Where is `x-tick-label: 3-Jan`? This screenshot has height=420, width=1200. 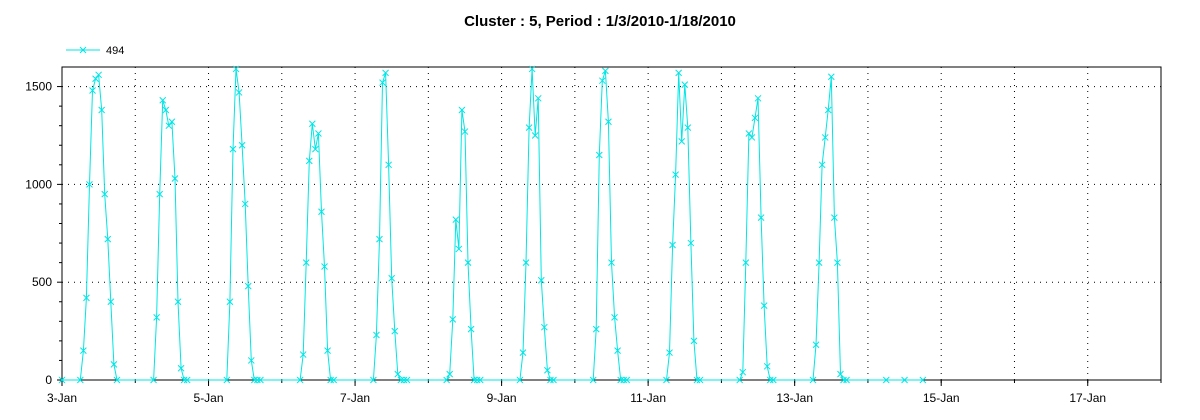 x-tick-label: 3-Jan is located at coordinates (62, 398).